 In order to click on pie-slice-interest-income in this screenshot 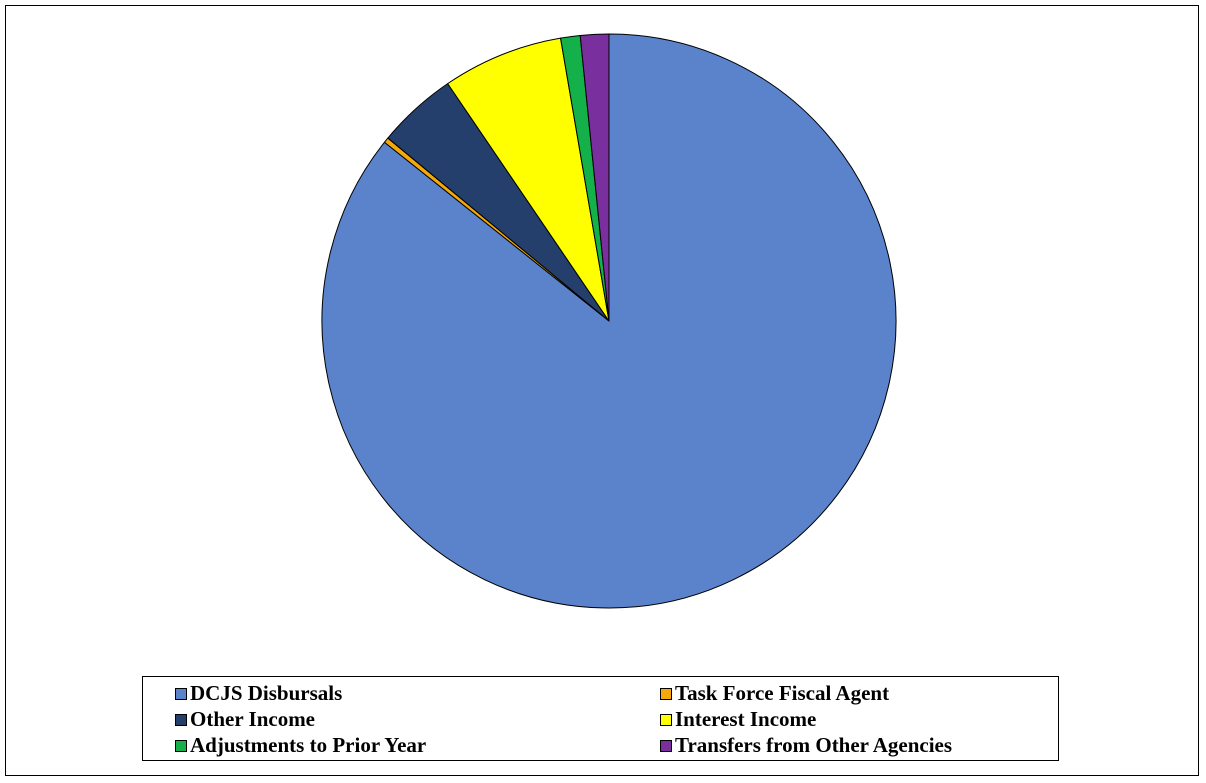, I will do `click(528, 179)`.